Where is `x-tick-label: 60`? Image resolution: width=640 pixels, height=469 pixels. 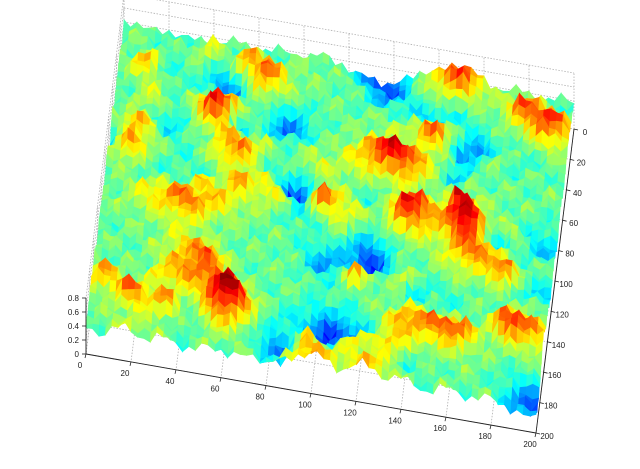 x-tick-label: 60 is located at coordinates (215, 389).